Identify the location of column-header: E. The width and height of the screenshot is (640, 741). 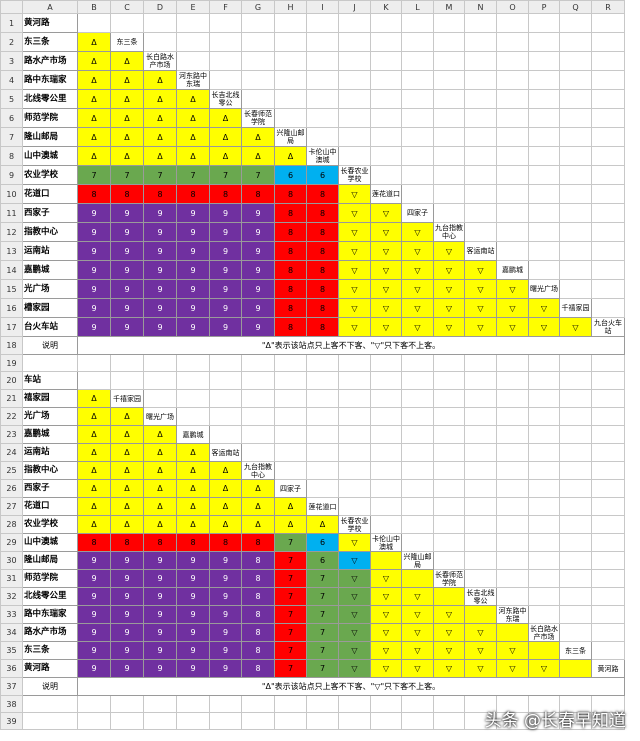
(193, 7).